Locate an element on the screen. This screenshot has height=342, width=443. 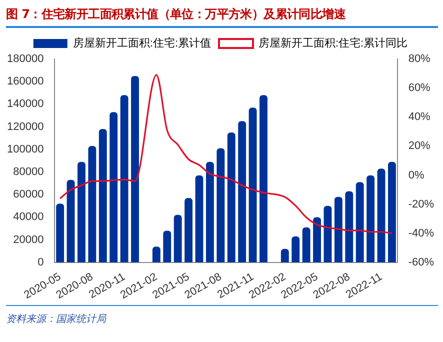
y2-tick-label: 80% is located at coordinates (419, 59).